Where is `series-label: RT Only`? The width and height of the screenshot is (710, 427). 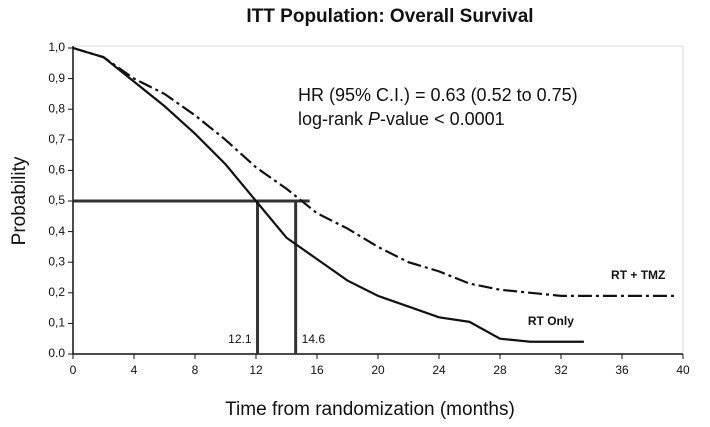 series-label: RT Only is located at coordinates (551, 321).